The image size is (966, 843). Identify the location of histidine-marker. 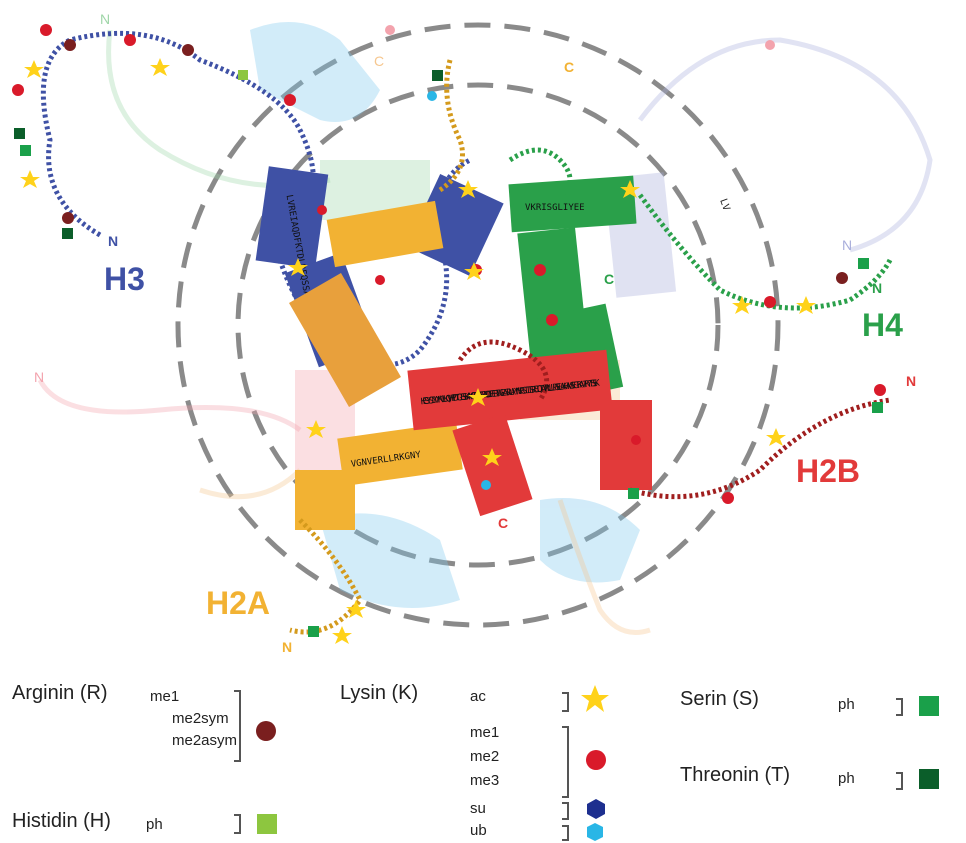
(243, 75).